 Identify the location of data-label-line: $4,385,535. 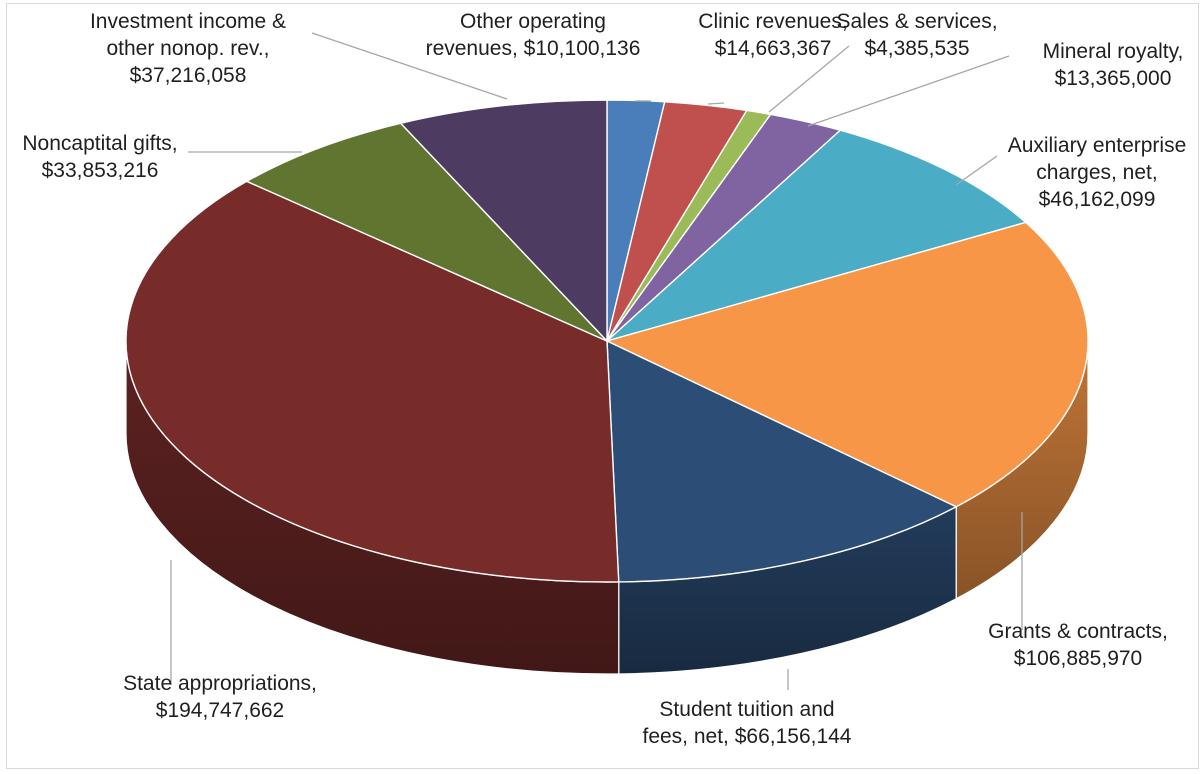
(916, 48).